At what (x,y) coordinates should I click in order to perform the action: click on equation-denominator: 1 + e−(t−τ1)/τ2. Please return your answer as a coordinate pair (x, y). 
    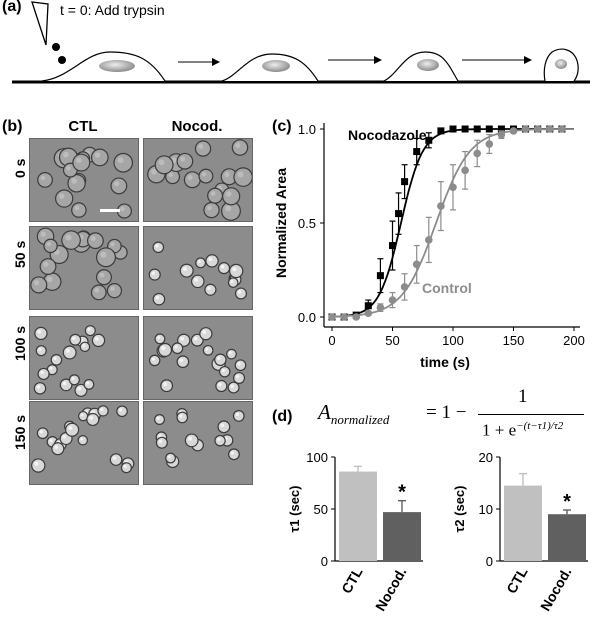
    Looking at the image, I should click on (523, 430).